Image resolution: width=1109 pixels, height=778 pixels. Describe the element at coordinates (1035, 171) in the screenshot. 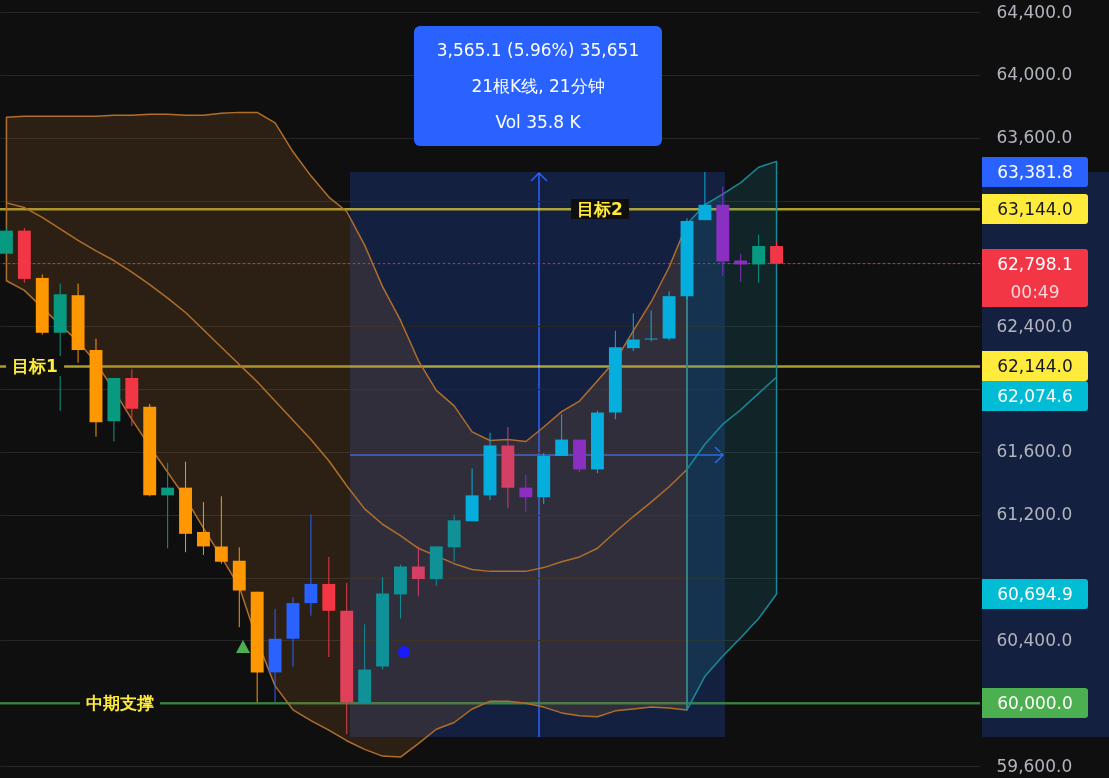

I see `text: 63,381.8` at that location.